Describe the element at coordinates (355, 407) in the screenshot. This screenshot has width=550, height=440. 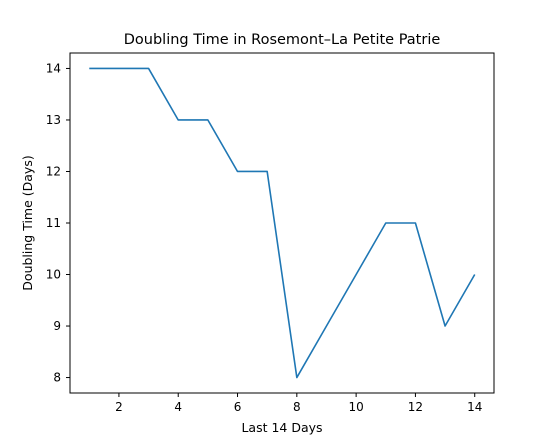
I see `x-tick-label: 10` at that location.